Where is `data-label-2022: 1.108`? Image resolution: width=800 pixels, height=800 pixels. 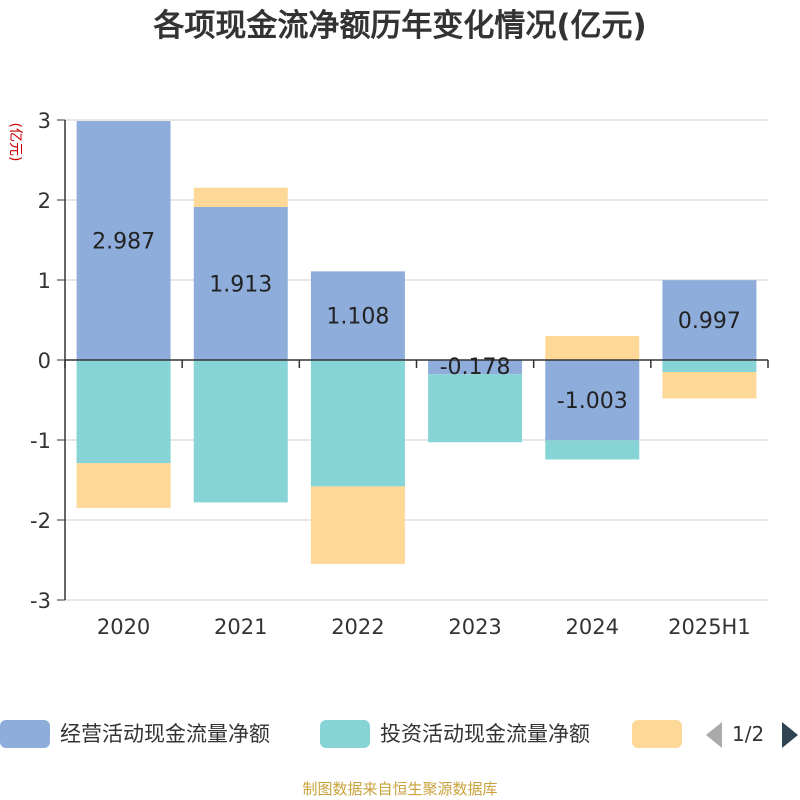
data-label-2022: 1.108 is located at coordinates (357, 317).